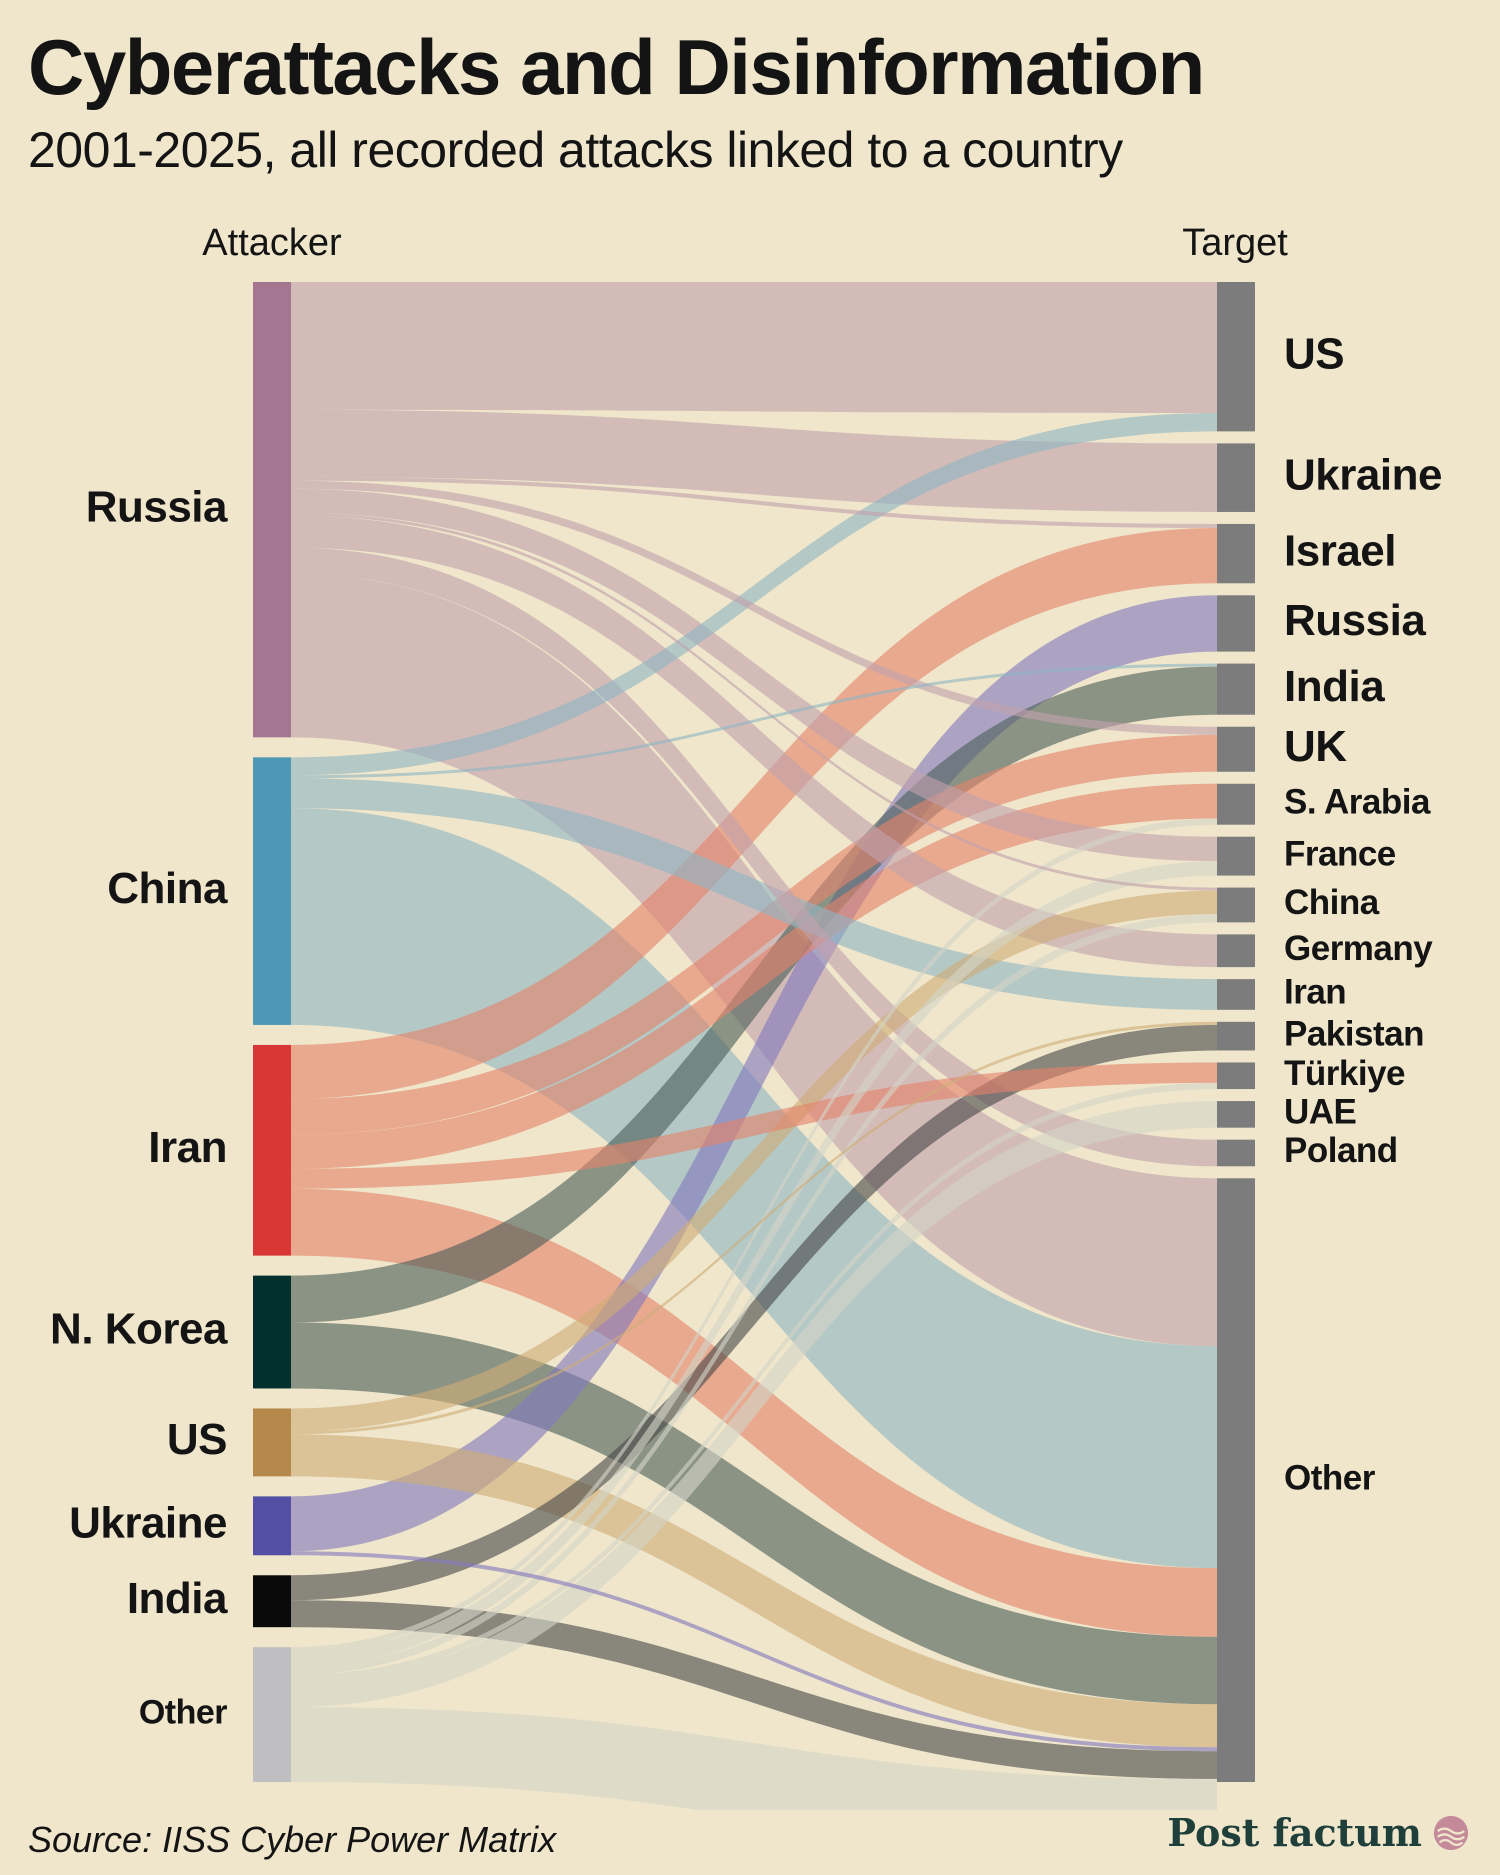 The image size is (1500, 1875). What do you see at coordinates (754, 1758) in the screenshot?
I see `link-other-to-other` at bounding box center [754, 1758].